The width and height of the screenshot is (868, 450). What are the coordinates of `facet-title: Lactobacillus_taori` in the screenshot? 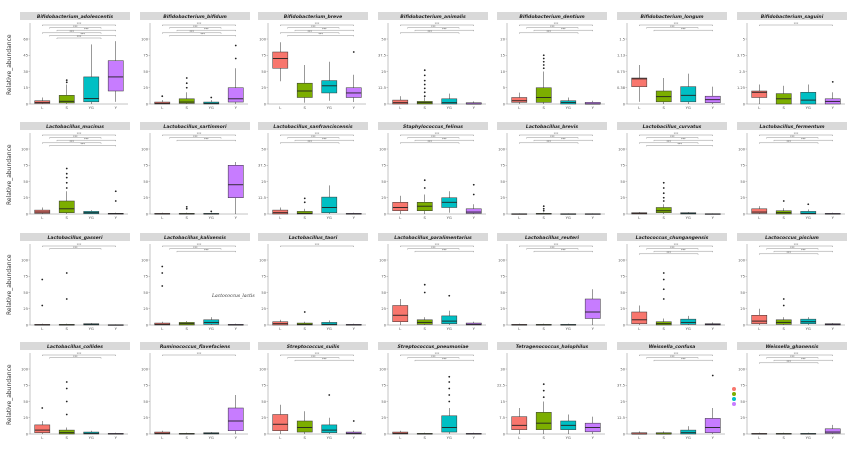 It's located at (313, 238).